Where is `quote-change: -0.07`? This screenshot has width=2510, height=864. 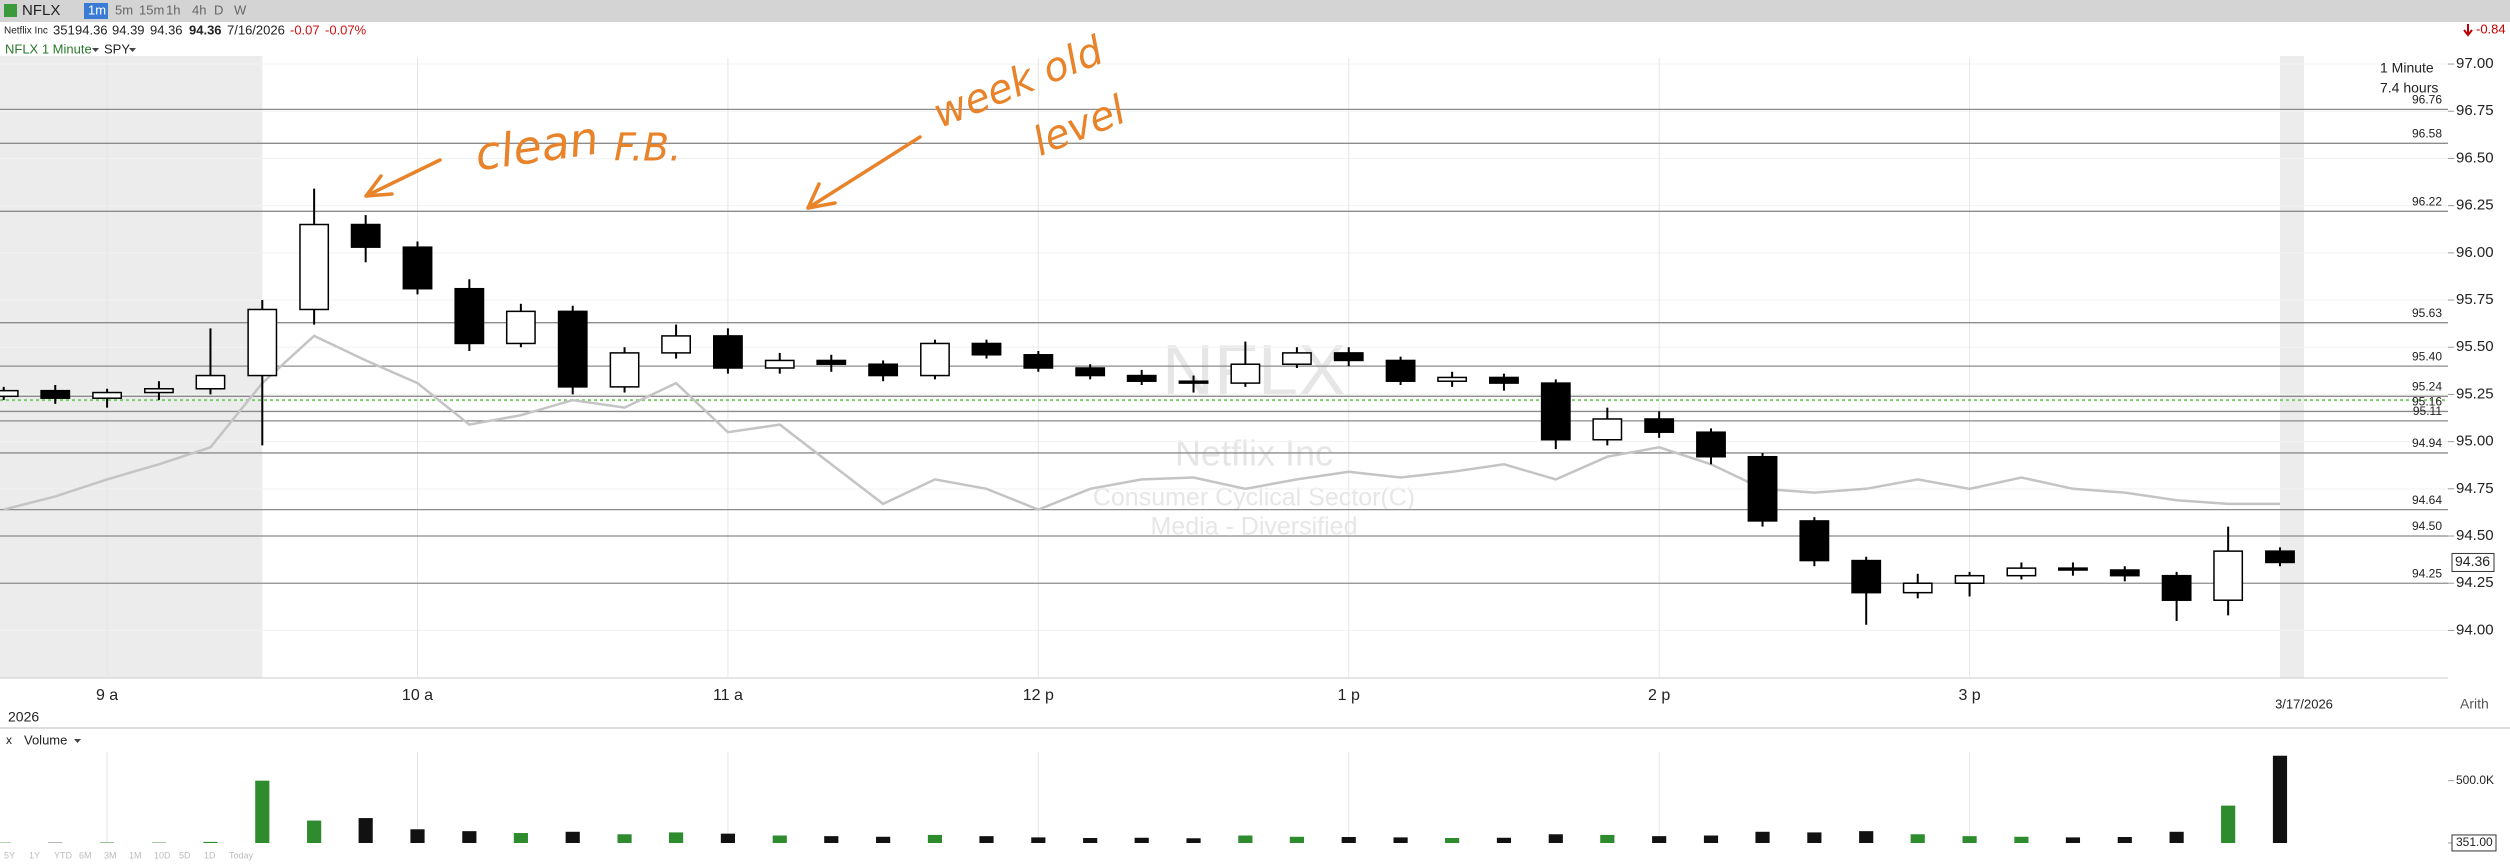 quote-change: -0.07 is located at coordinates (305, 29).